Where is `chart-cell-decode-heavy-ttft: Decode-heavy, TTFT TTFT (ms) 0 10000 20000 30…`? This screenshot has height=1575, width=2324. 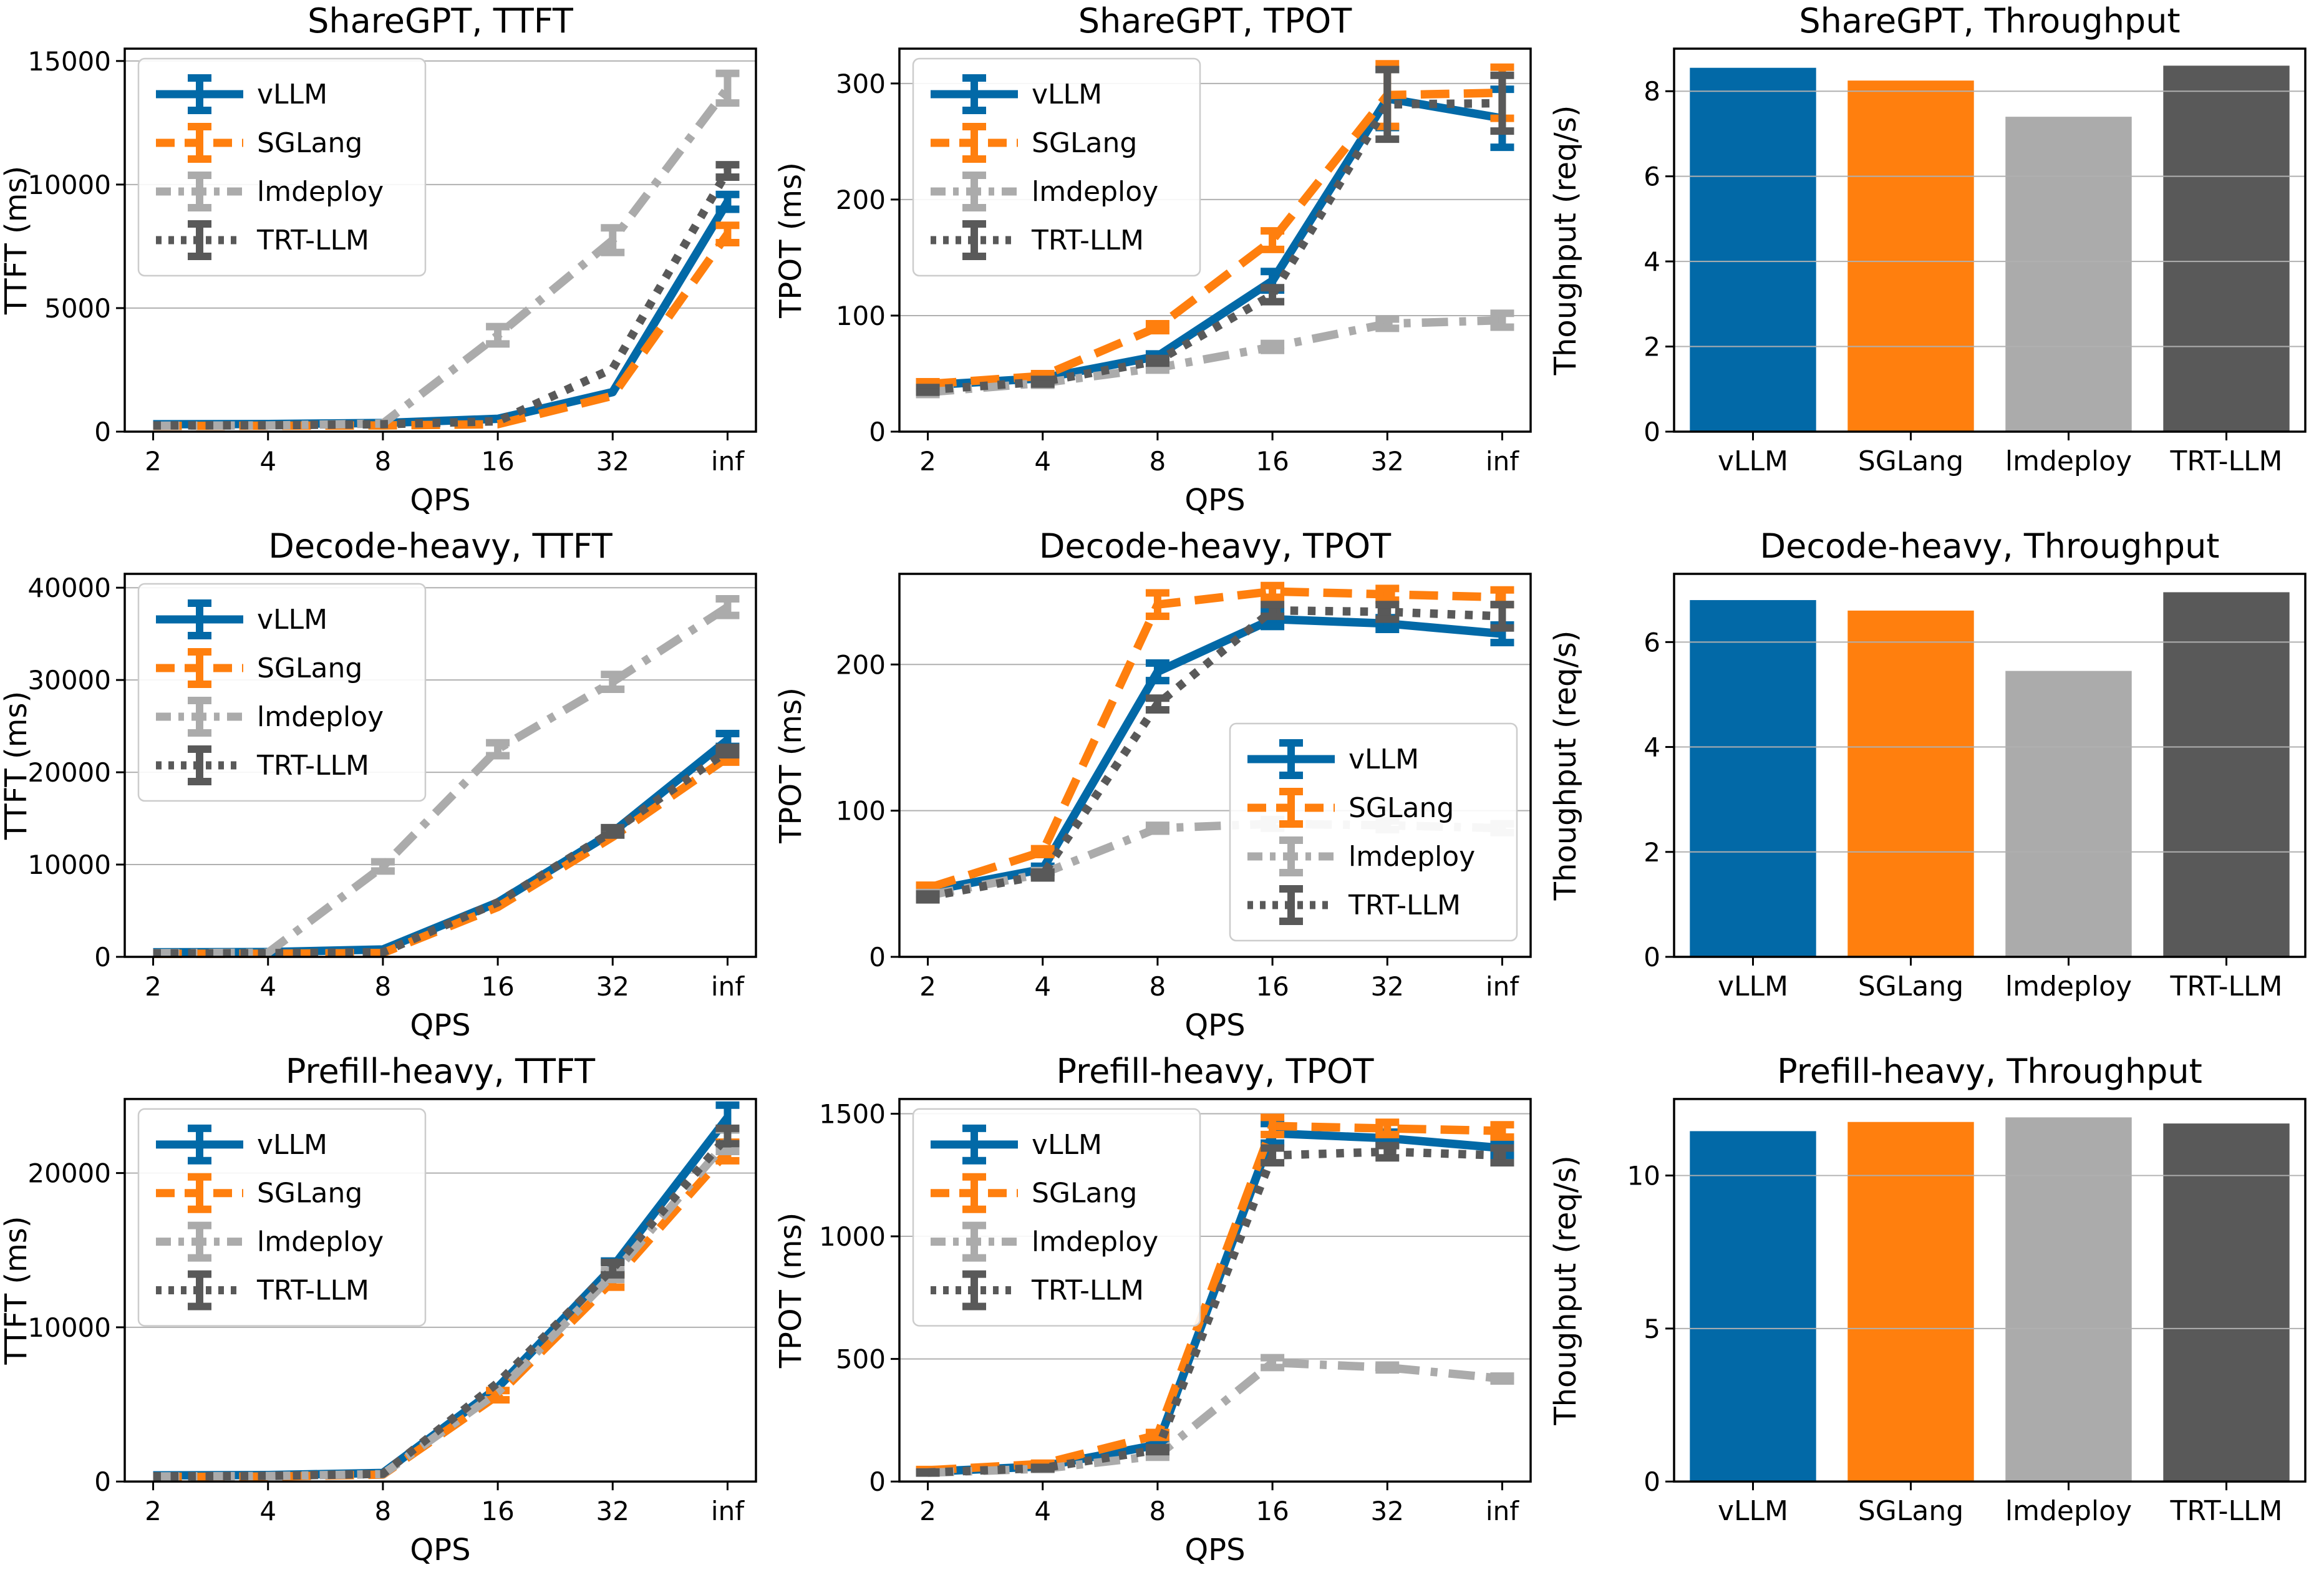 chart-cell-decode-heavy-ttft: Decode-heavy, TTFT TTFT (ms) 0 10000 20000 30… is located at coordinates (387, 787).